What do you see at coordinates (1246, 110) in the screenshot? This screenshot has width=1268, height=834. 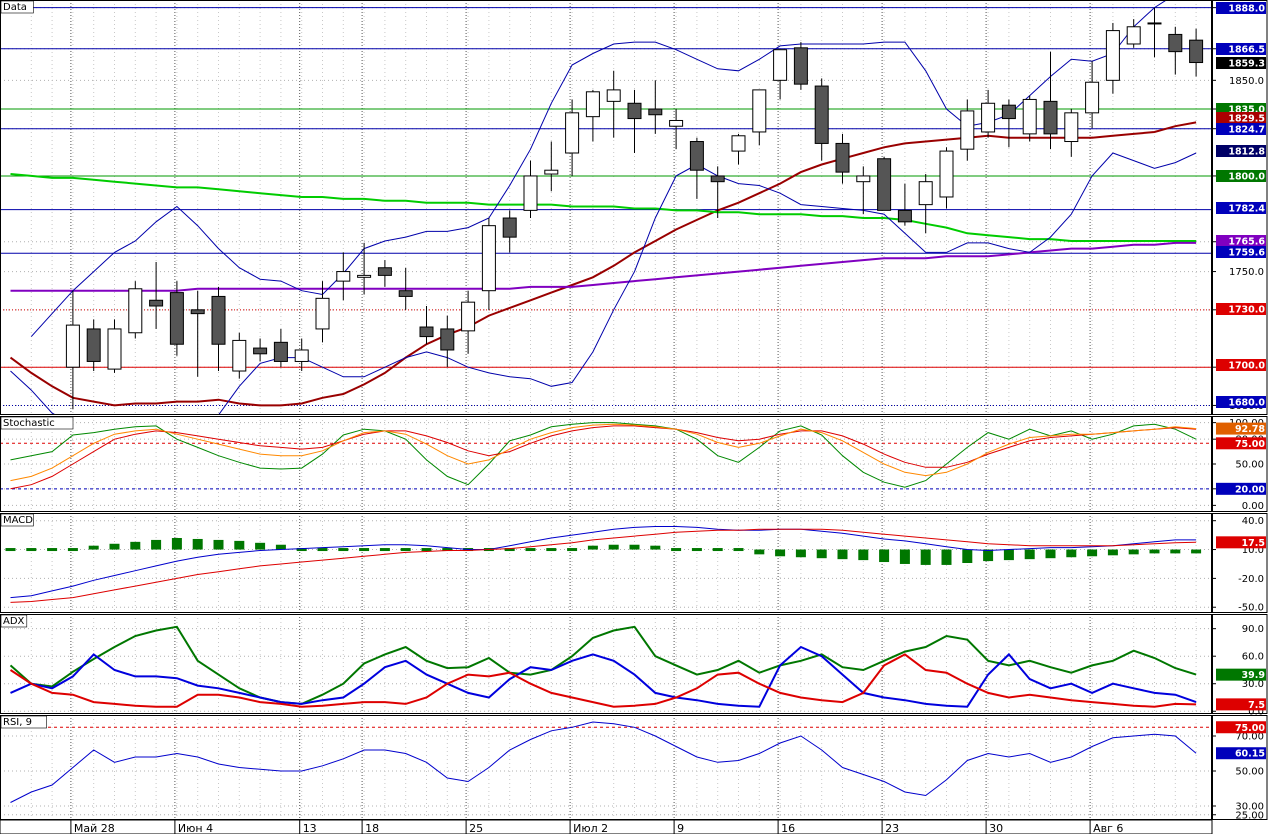 I see `value-label: 1835.0` at bounding box center [1246, 110].